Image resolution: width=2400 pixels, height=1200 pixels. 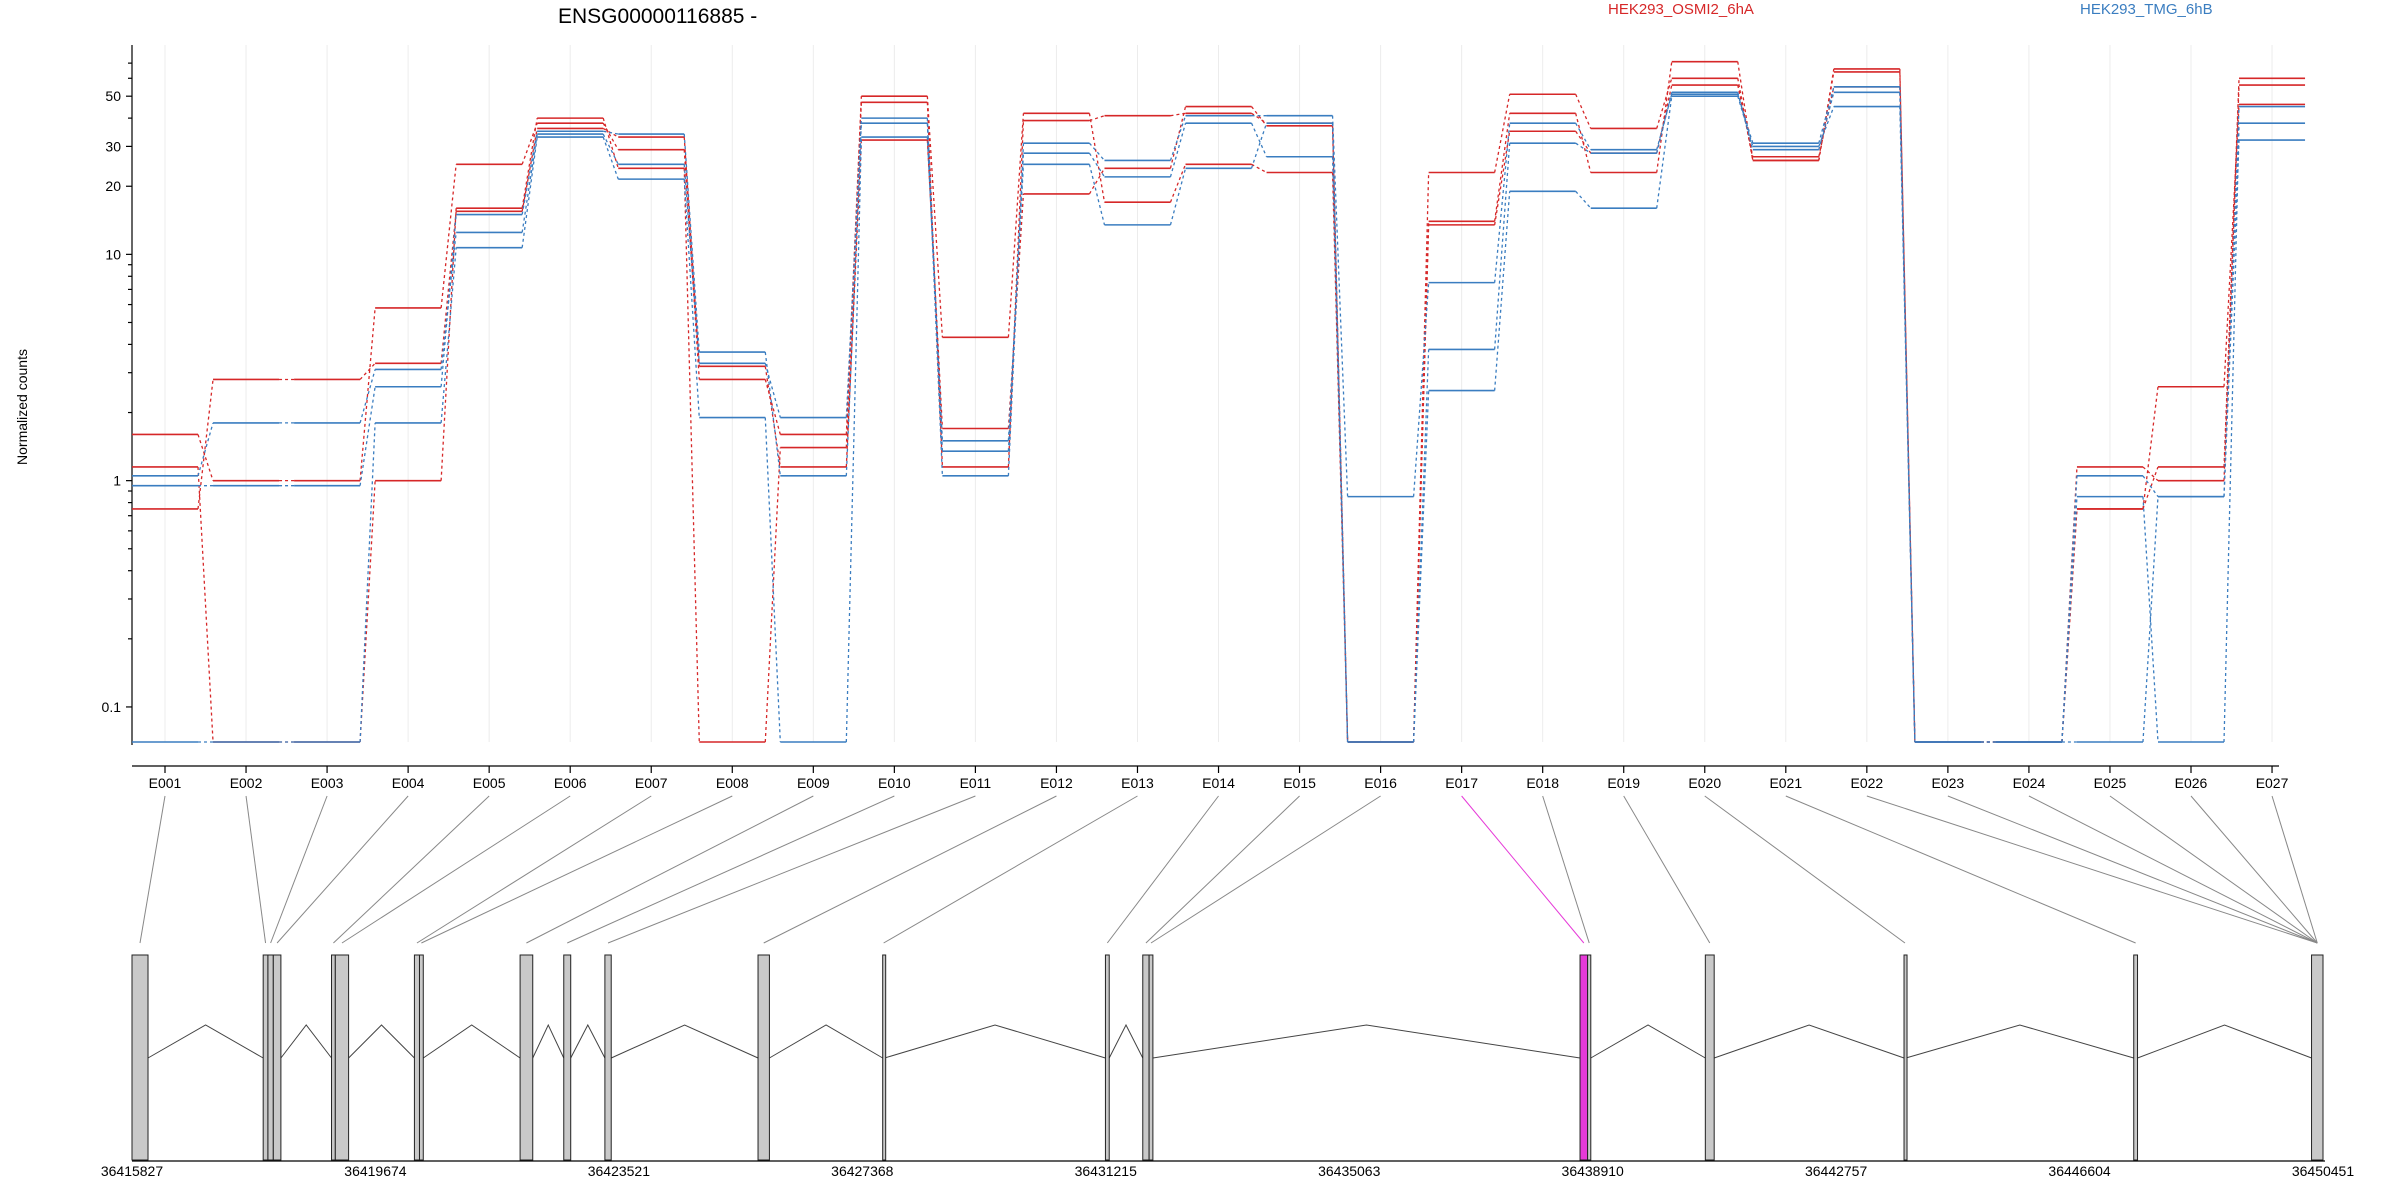 What do you see at coordinates (1137, 783) in the screenshot?
I see `x-tick-label: E013` at bounding box center [1137, 783].